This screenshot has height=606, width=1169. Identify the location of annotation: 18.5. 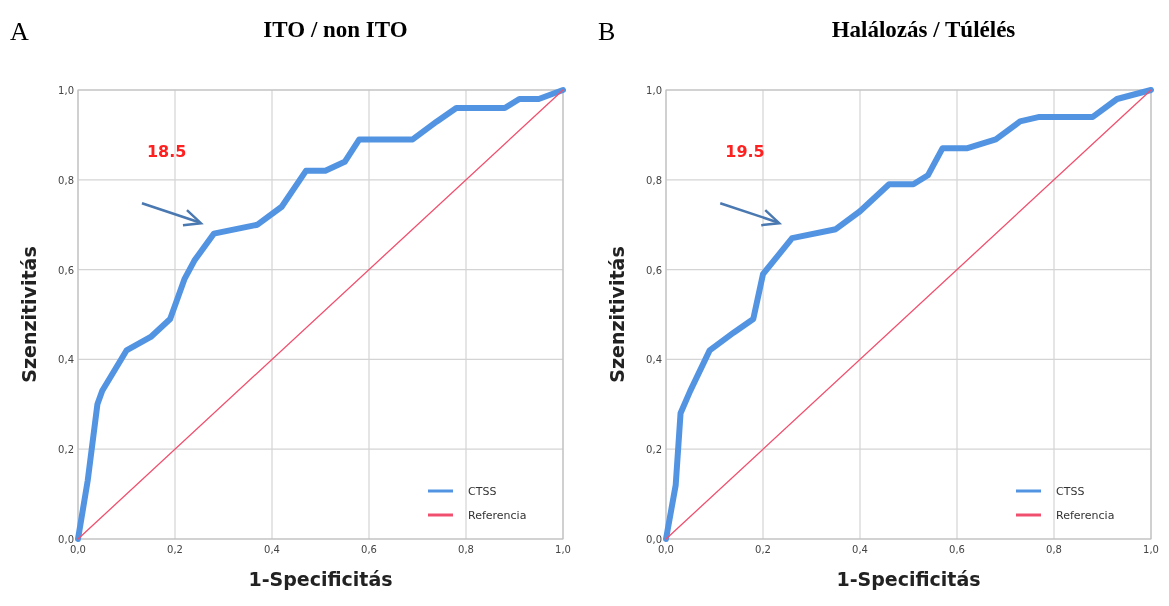
(166, 152).